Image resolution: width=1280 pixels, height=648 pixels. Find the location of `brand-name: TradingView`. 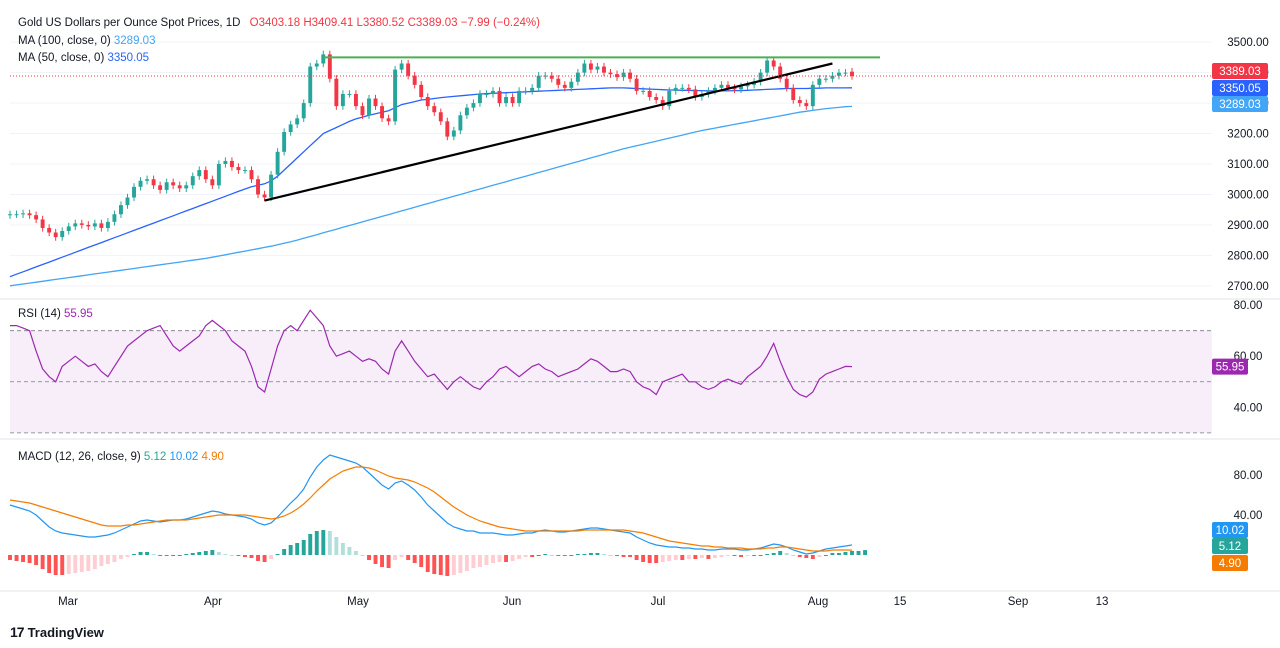

brand-name: TradingView is located at coordinates (65, 632).